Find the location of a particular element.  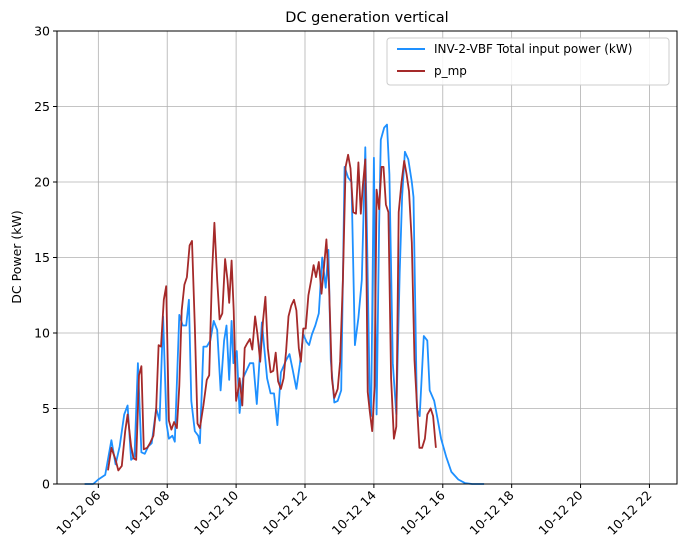

x-tick-label: 10-12 18 is located at coordinates (491, 512).